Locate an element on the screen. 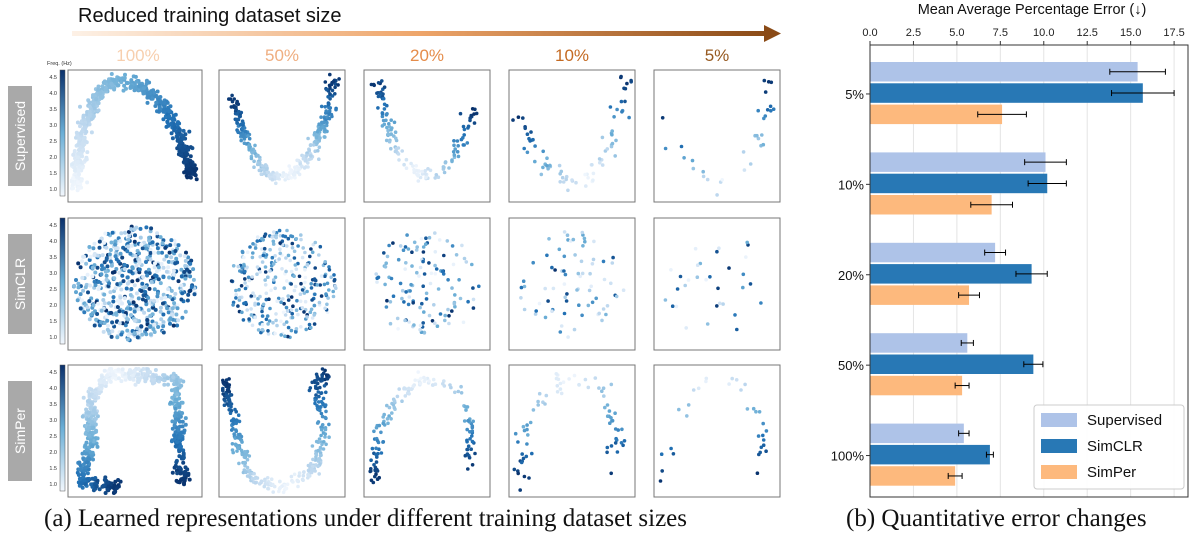  y-tick-label: 10% is located at coordinates (851, 184).